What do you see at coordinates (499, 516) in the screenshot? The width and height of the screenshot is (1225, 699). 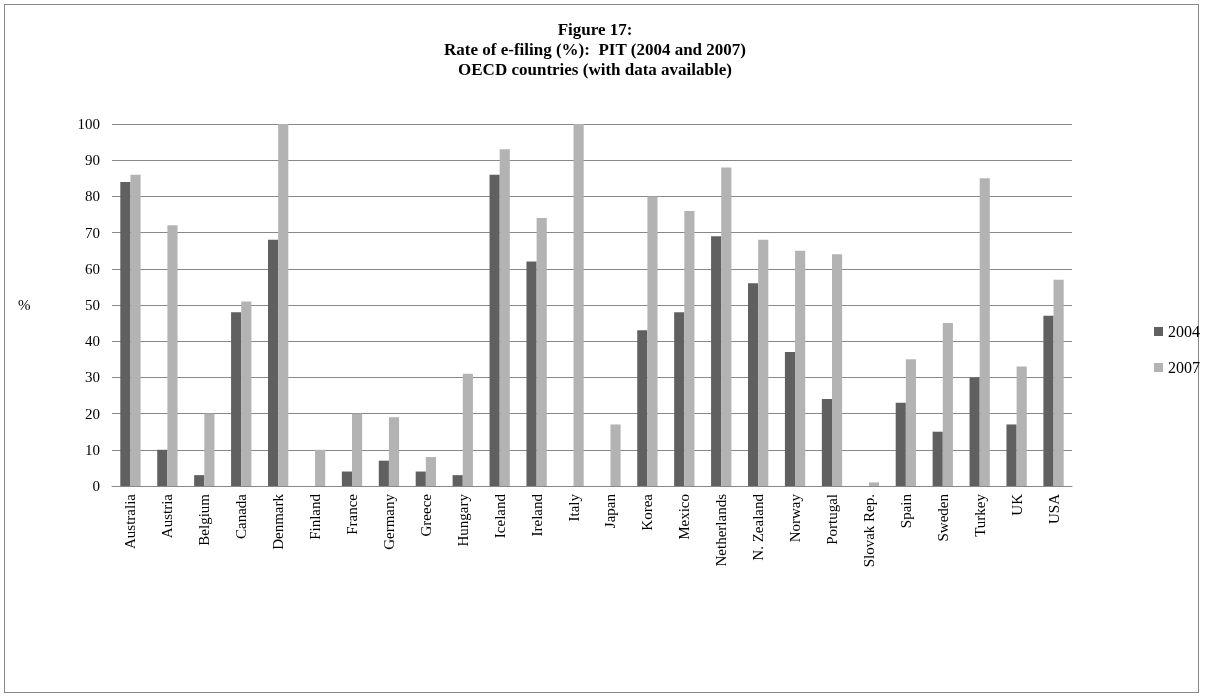 I see `x-tick-label: Iceland` at bounding box center [499, 516].